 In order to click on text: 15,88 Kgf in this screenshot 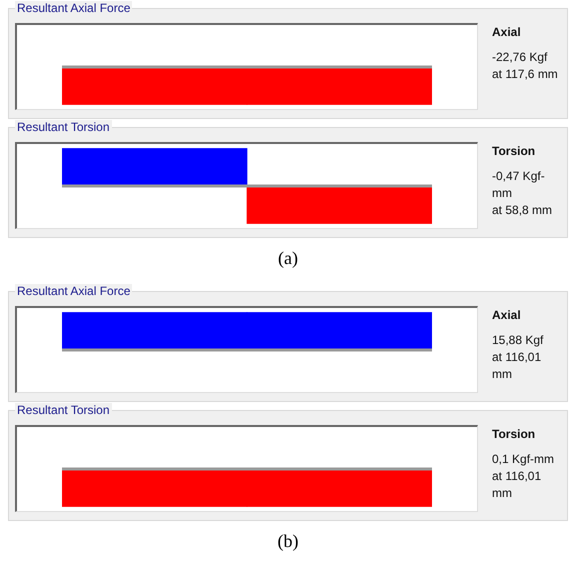, I will do `click(518, 340)`.